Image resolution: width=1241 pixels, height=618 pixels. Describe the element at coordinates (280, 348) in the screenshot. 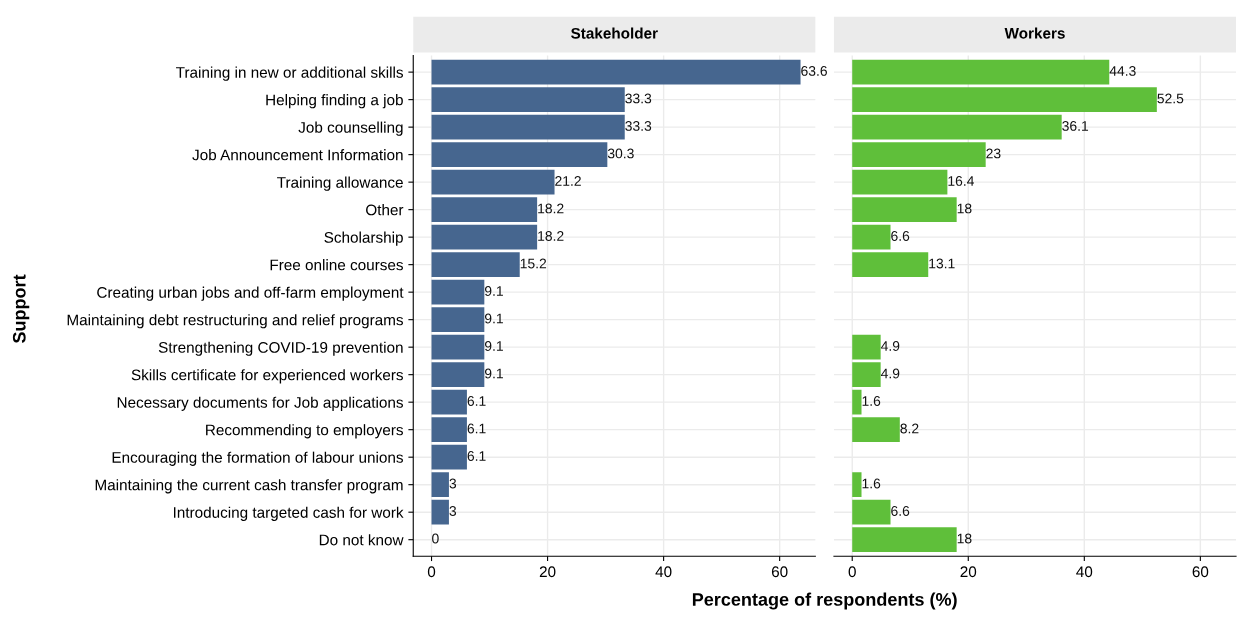

I see `y-tick-label: Strengthening COVID-19 prevention` at that location.